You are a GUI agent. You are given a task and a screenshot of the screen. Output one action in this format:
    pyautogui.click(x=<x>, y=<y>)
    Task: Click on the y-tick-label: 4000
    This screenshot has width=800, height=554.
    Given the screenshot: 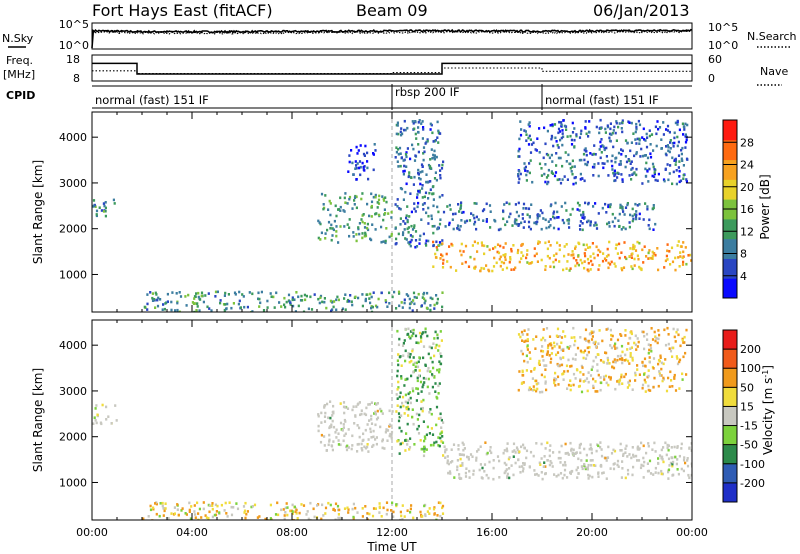 What is the action you would take?
    pyautogui.click(x=73, y=345)
    